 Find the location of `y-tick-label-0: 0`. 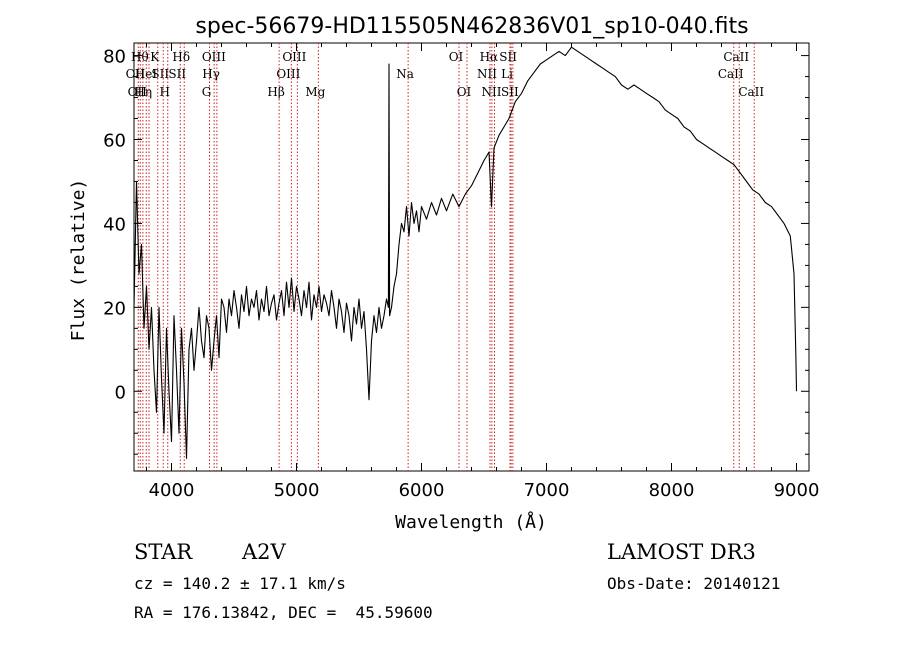

y-tick-label-0: 0 is located at coordinates (120, 392).